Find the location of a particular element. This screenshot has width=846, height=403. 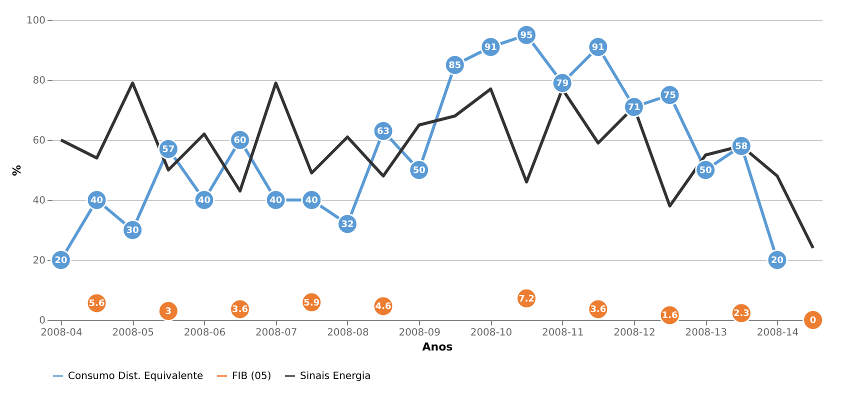

x-tick-label: 2008-04 is located at coordinates (61, 333).